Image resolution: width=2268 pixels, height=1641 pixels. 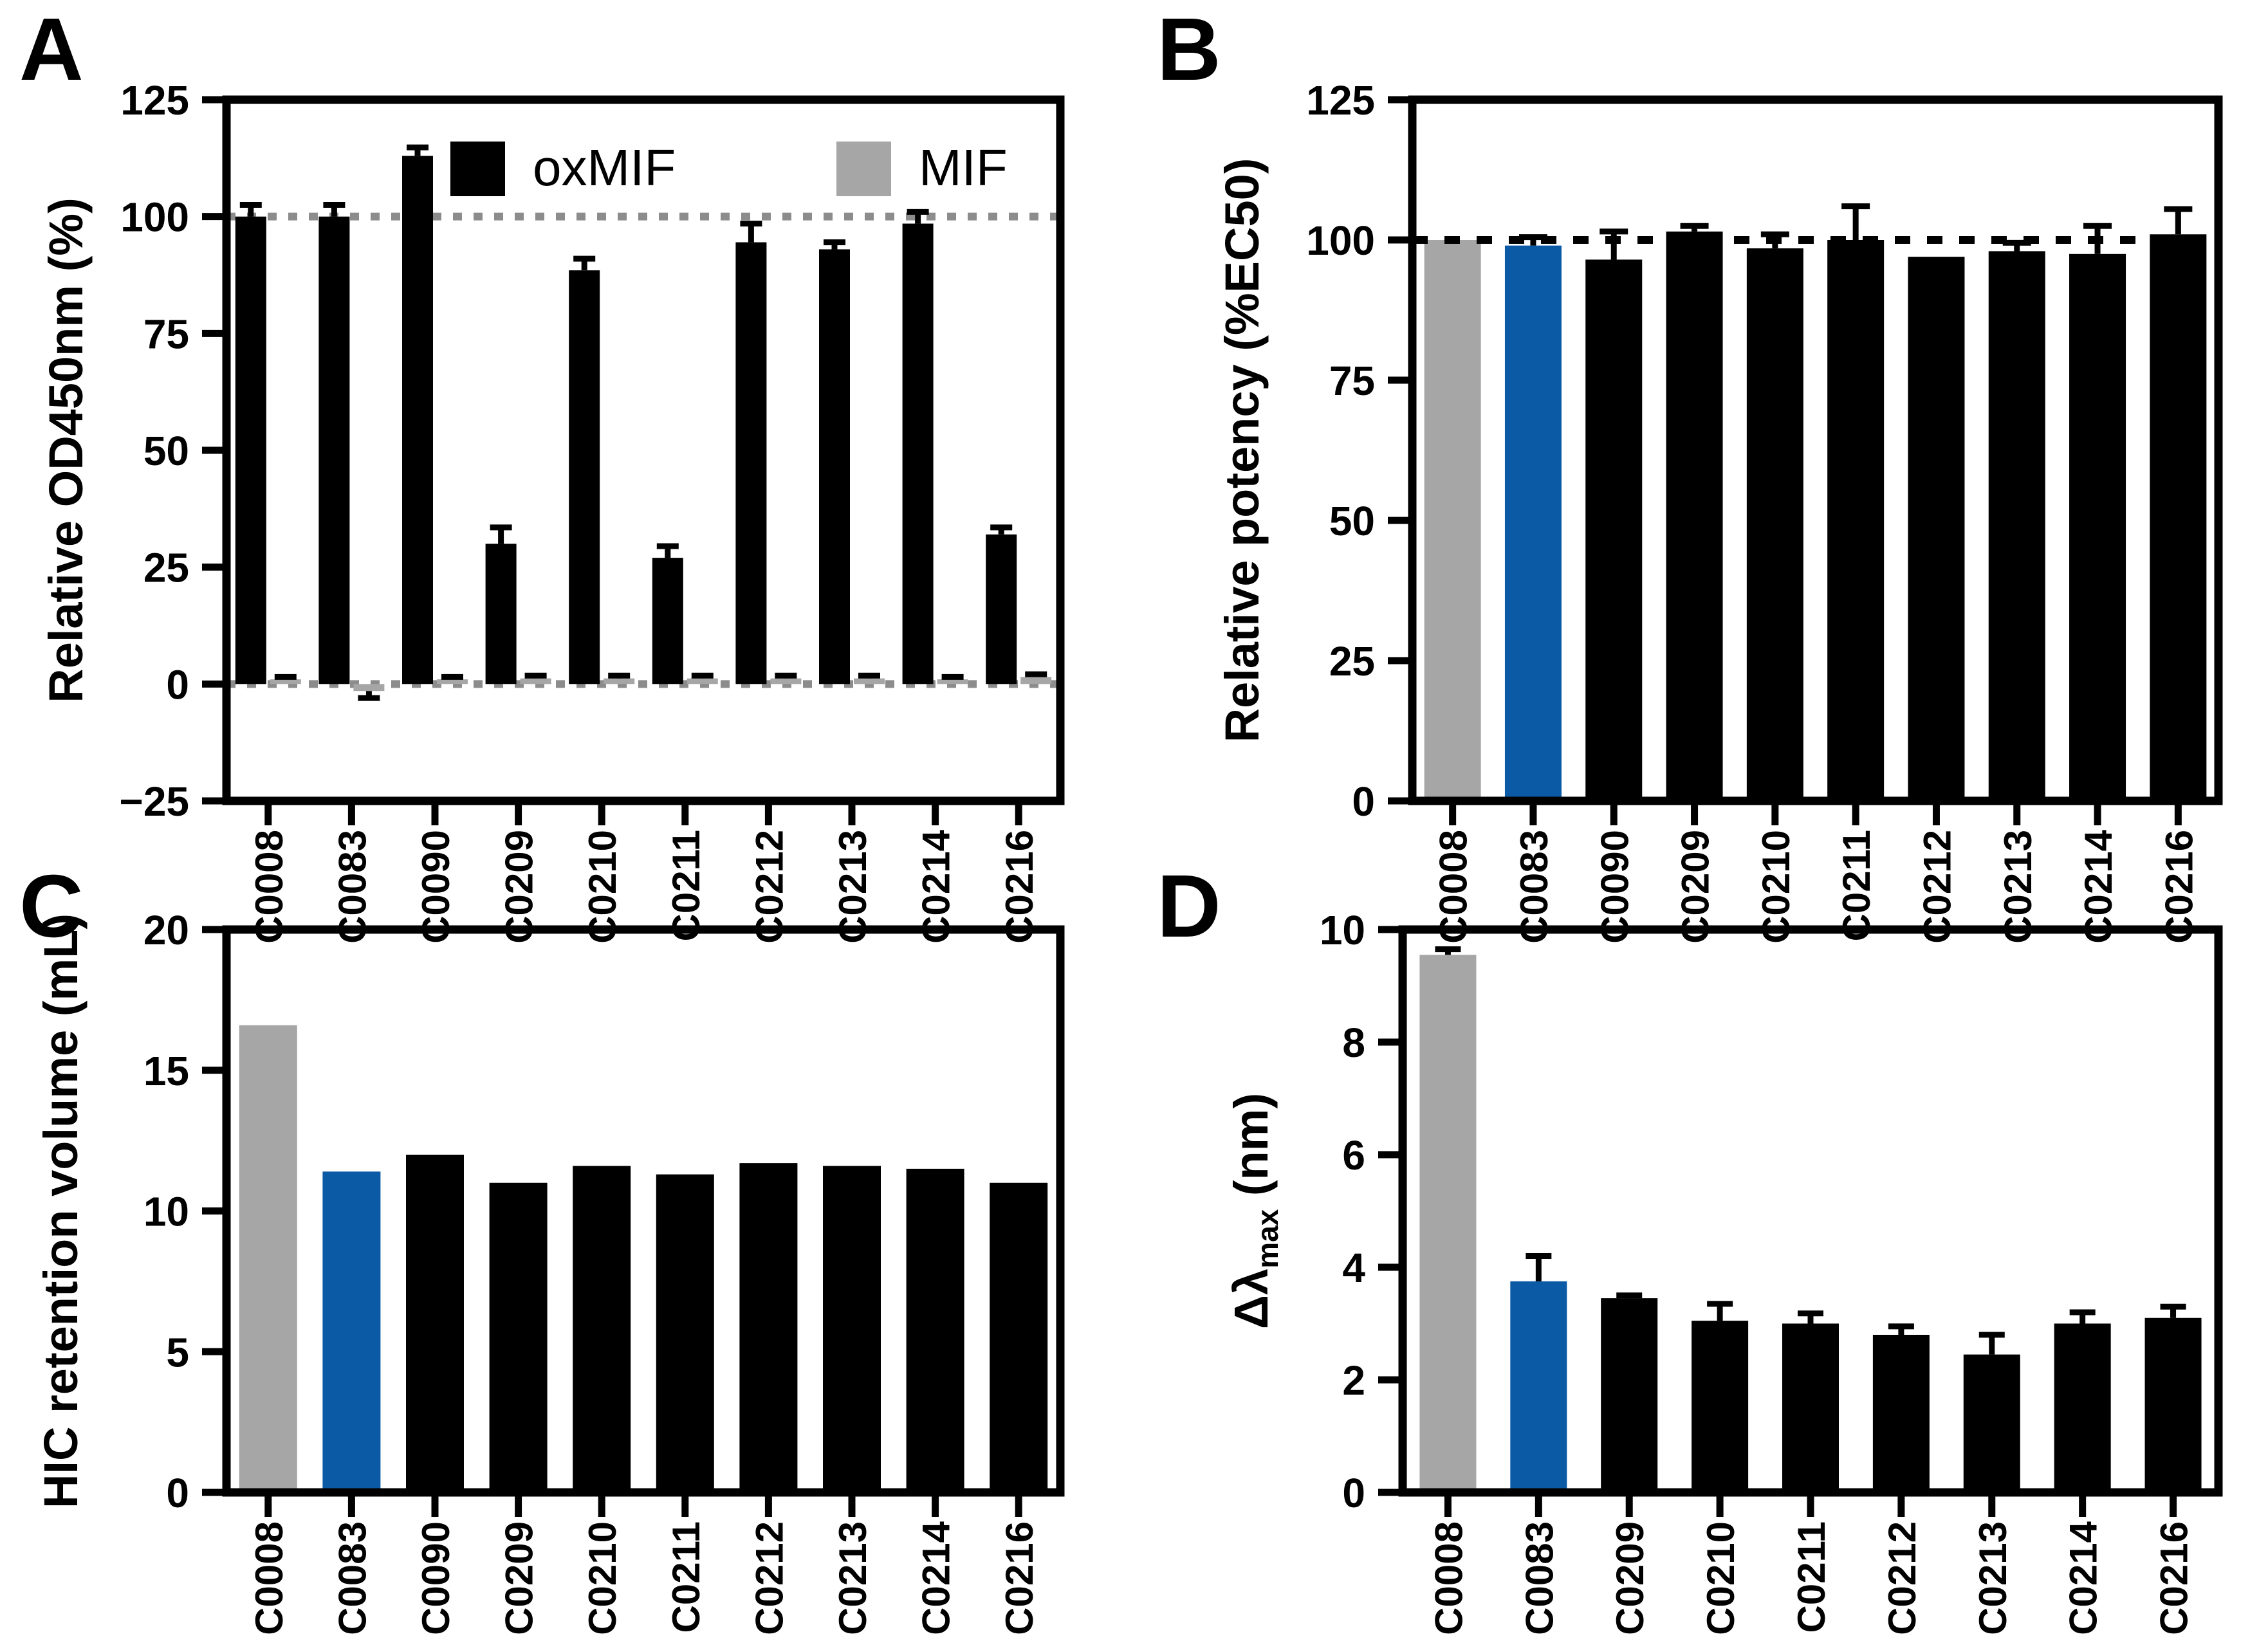 I want to click on legend-label-oxmif: oxMIF, so click(x=604, y=167).